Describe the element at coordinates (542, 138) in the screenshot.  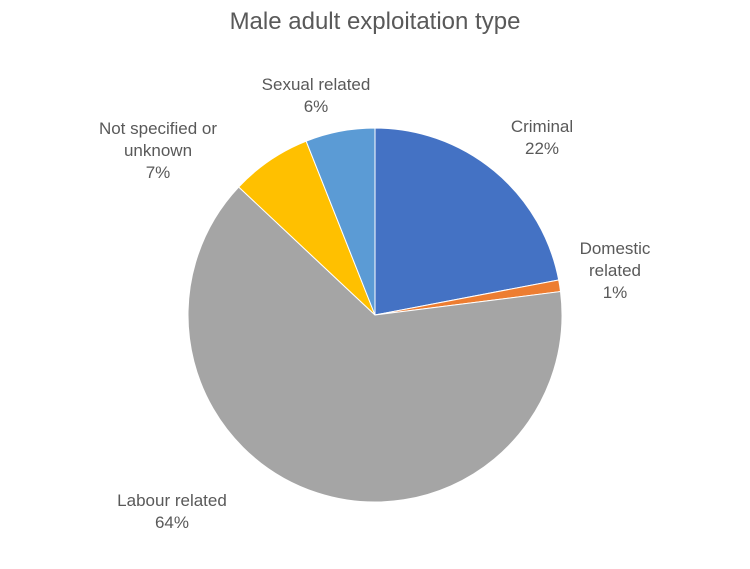
I see `slice-label-criminal: Criminal 22%` at that location.